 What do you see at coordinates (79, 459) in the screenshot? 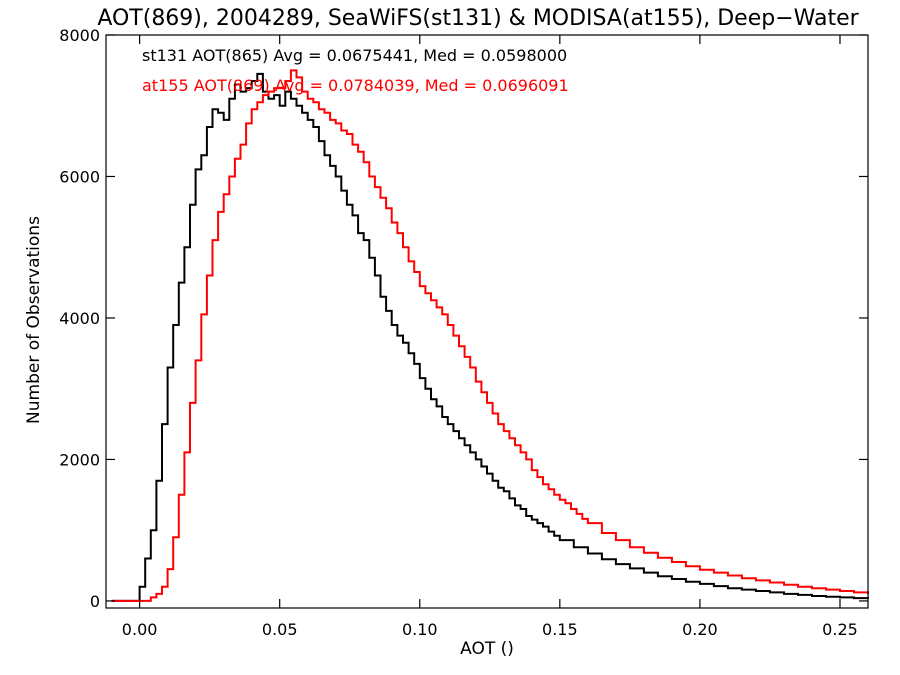
I see `y-tick-label: 2000` at bounding box center [79, 459].